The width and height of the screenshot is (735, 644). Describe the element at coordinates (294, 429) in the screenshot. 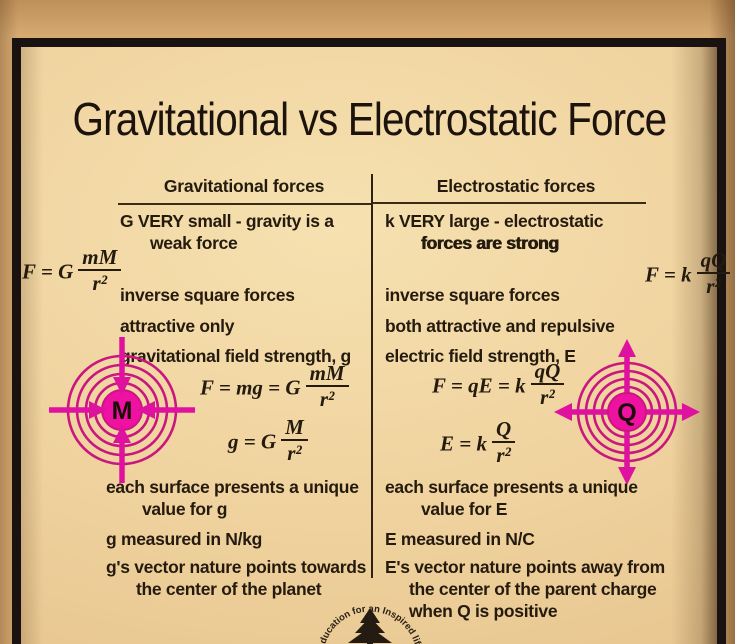

I see `grav-g-numerator: M` at that location.